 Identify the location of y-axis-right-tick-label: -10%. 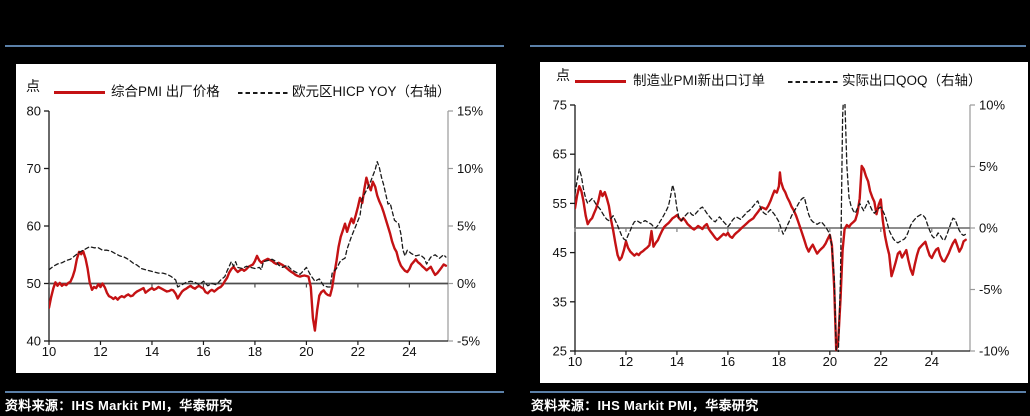
(994, 351).